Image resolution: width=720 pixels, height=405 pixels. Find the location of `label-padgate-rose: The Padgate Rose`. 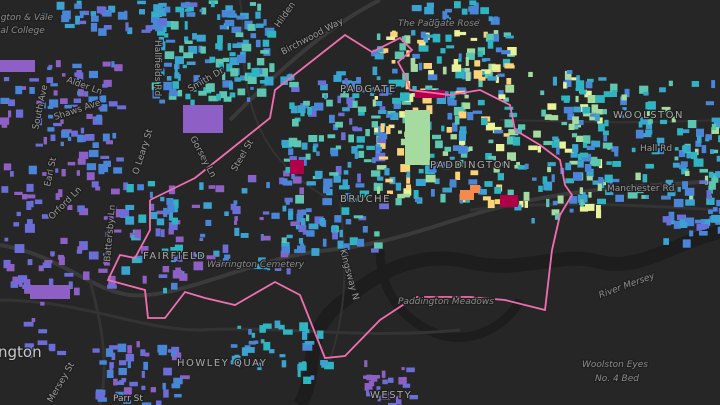

label-padgate-rose: The Padgate Rose is located at coordinates (439, 24).